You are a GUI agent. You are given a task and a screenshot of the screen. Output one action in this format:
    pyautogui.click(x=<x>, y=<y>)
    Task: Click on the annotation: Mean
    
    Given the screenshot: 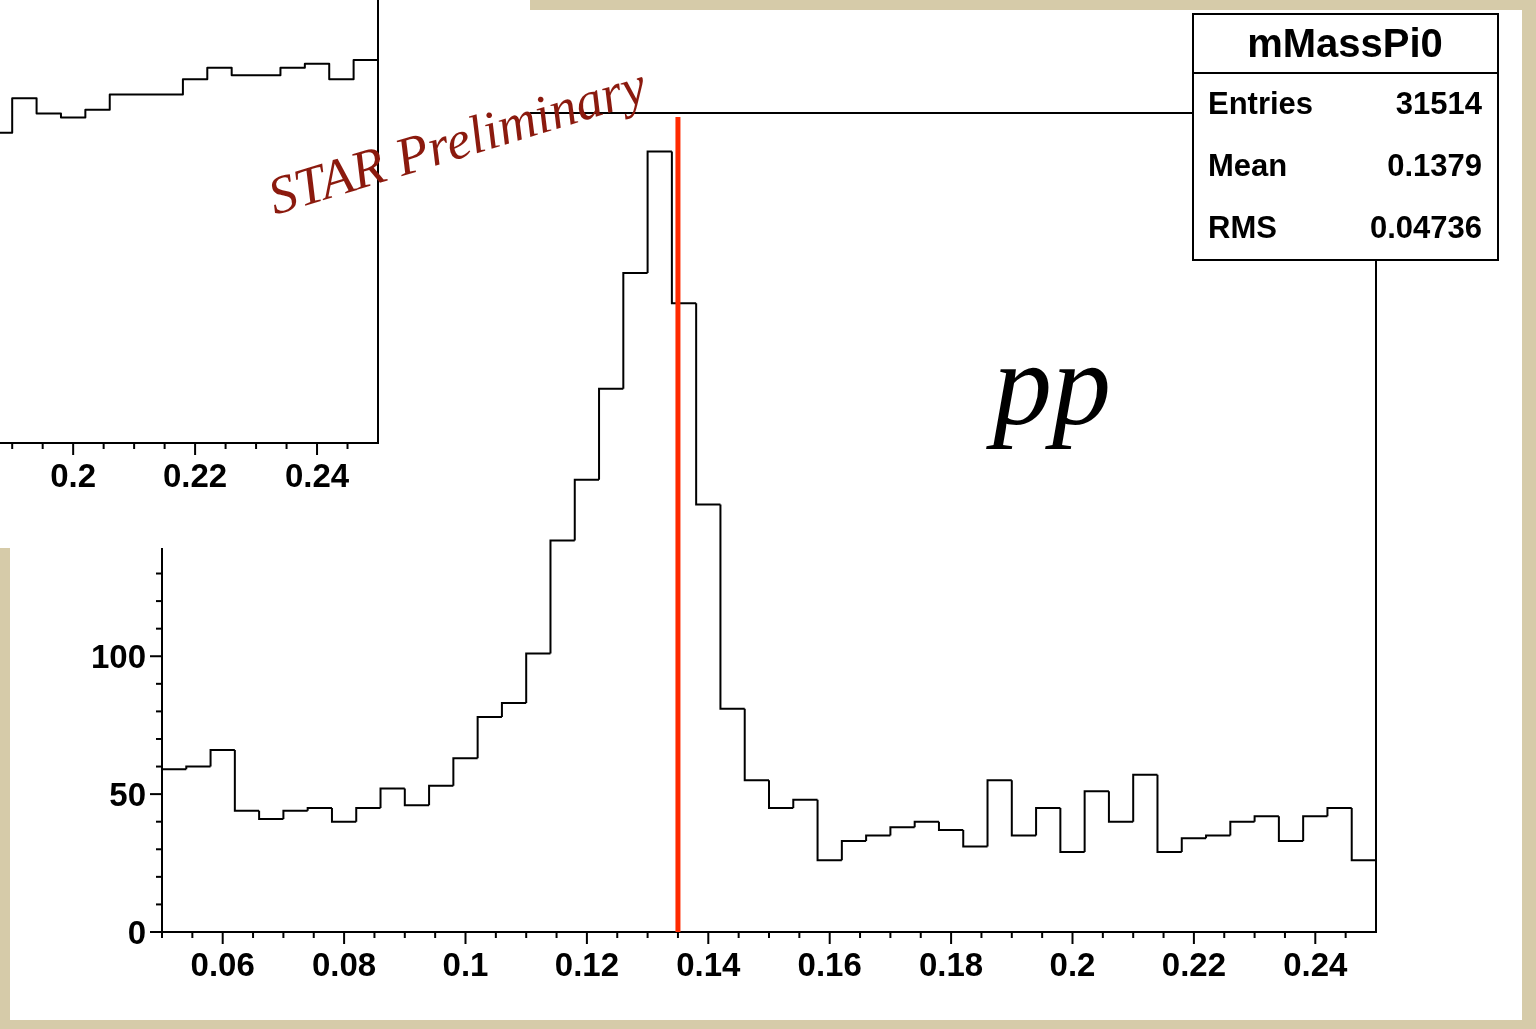 What is the action you would take?
    pyautogui.click(x=1248, y=165)
    